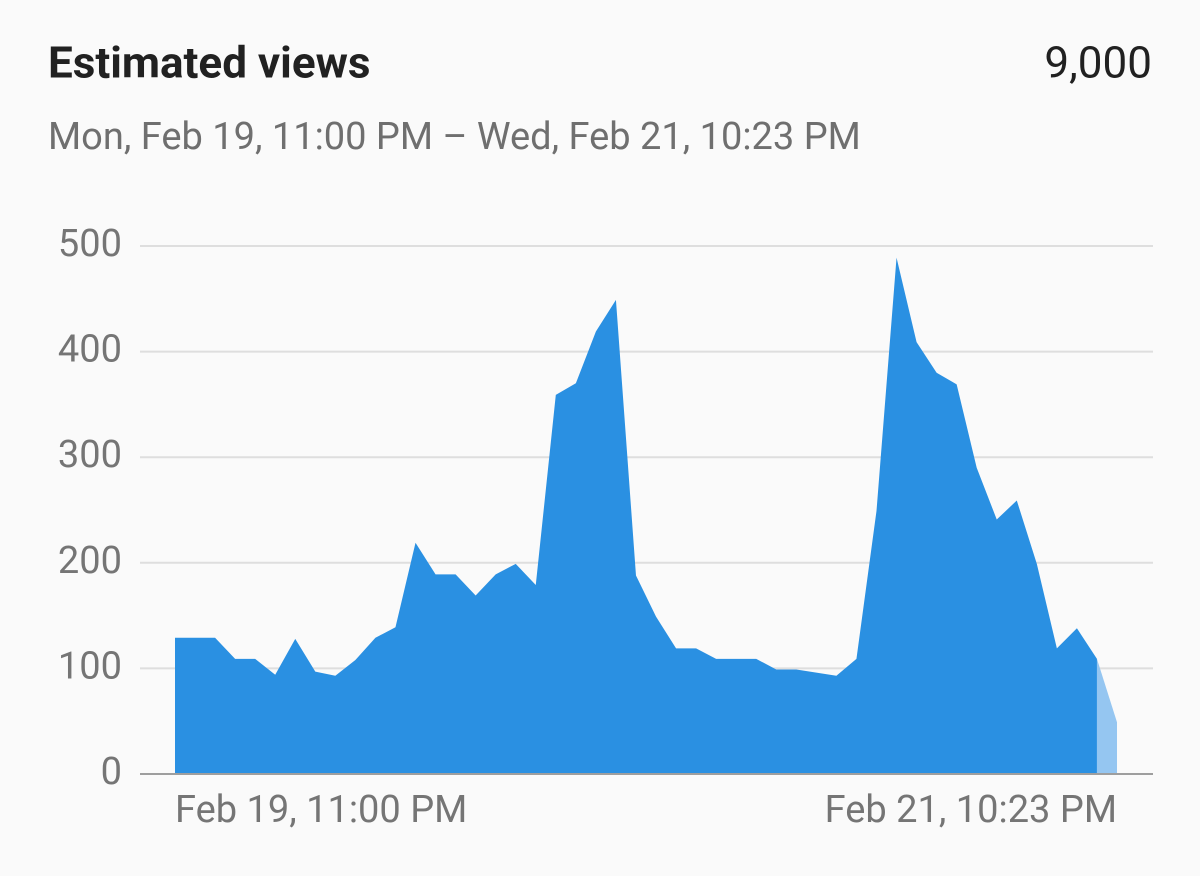  What do you see at coordinates (1106, 716) in the screenshot?
I see `partial-area` at bounding box center [1106, 716].